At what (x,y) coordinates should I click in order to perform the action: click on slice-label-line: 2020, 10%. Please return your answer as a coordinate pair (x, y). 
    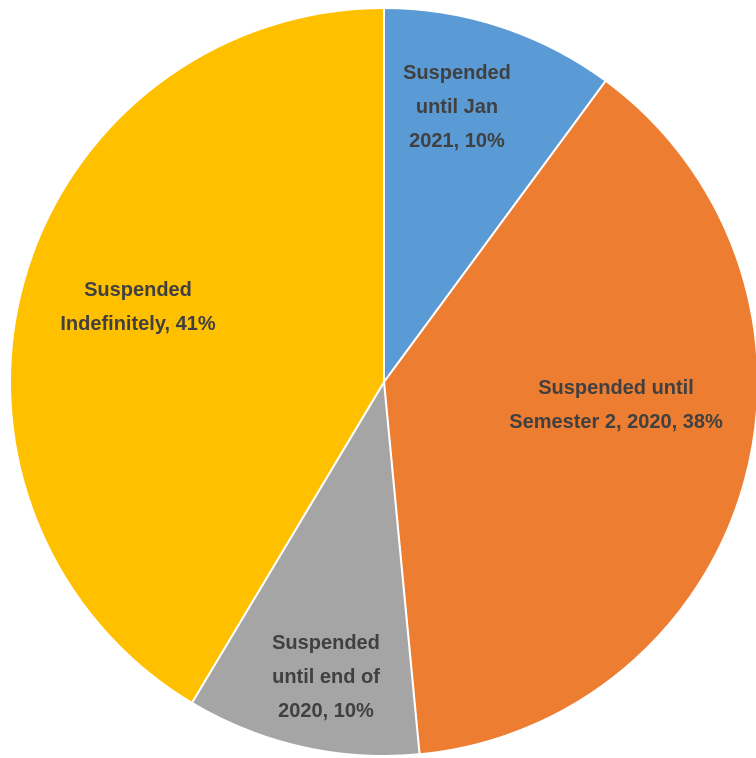
    Looking at the image, I should click on (326, 711).